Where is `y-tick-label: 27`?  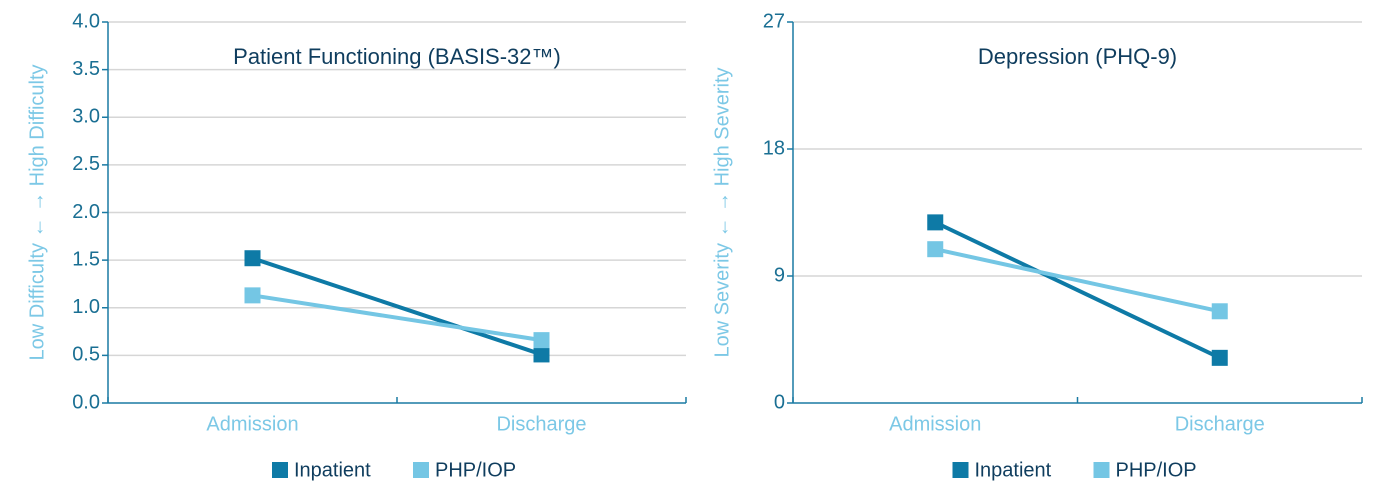 y-tick-label: 27 is located at coordinates (774, 21).